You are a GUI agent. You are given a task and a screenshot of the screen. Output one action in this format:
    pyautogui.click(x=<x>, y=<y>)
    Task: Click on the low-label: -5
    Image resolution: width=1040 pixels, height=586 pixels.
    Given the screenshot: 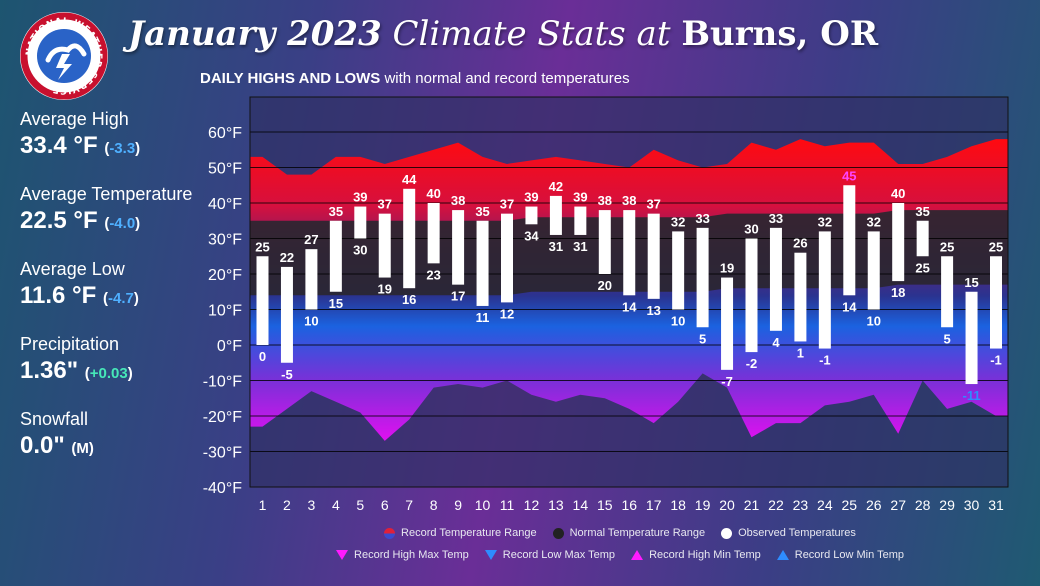 What is the action you would take?
    pyautogui.click(x=287, y=374)
    